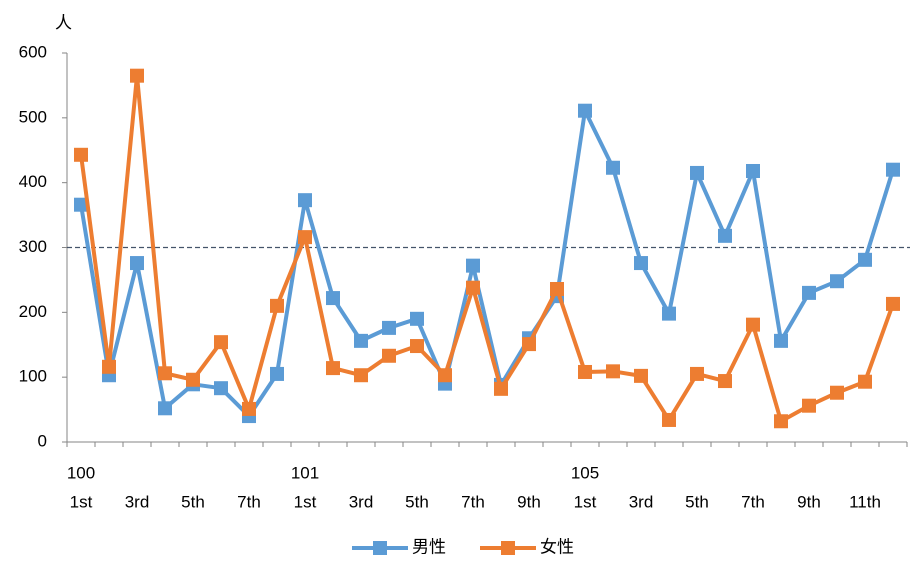  I want to click on y-axis-label: 人, so click(63, 22).